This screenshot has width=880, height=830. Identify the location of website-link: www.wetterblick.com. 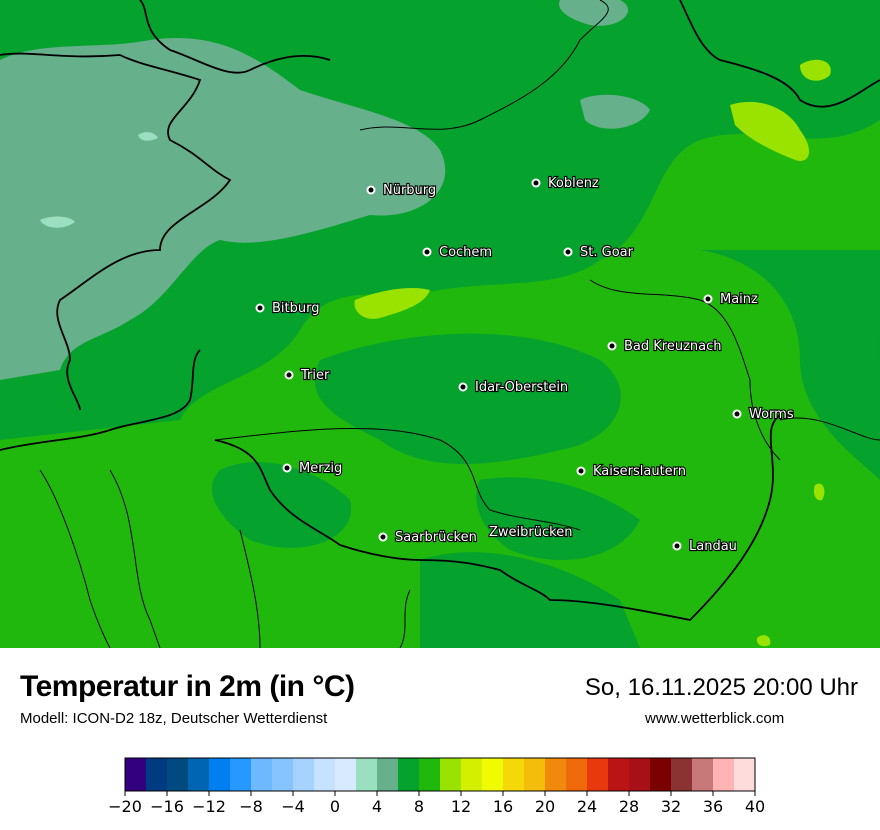
(715, 718).